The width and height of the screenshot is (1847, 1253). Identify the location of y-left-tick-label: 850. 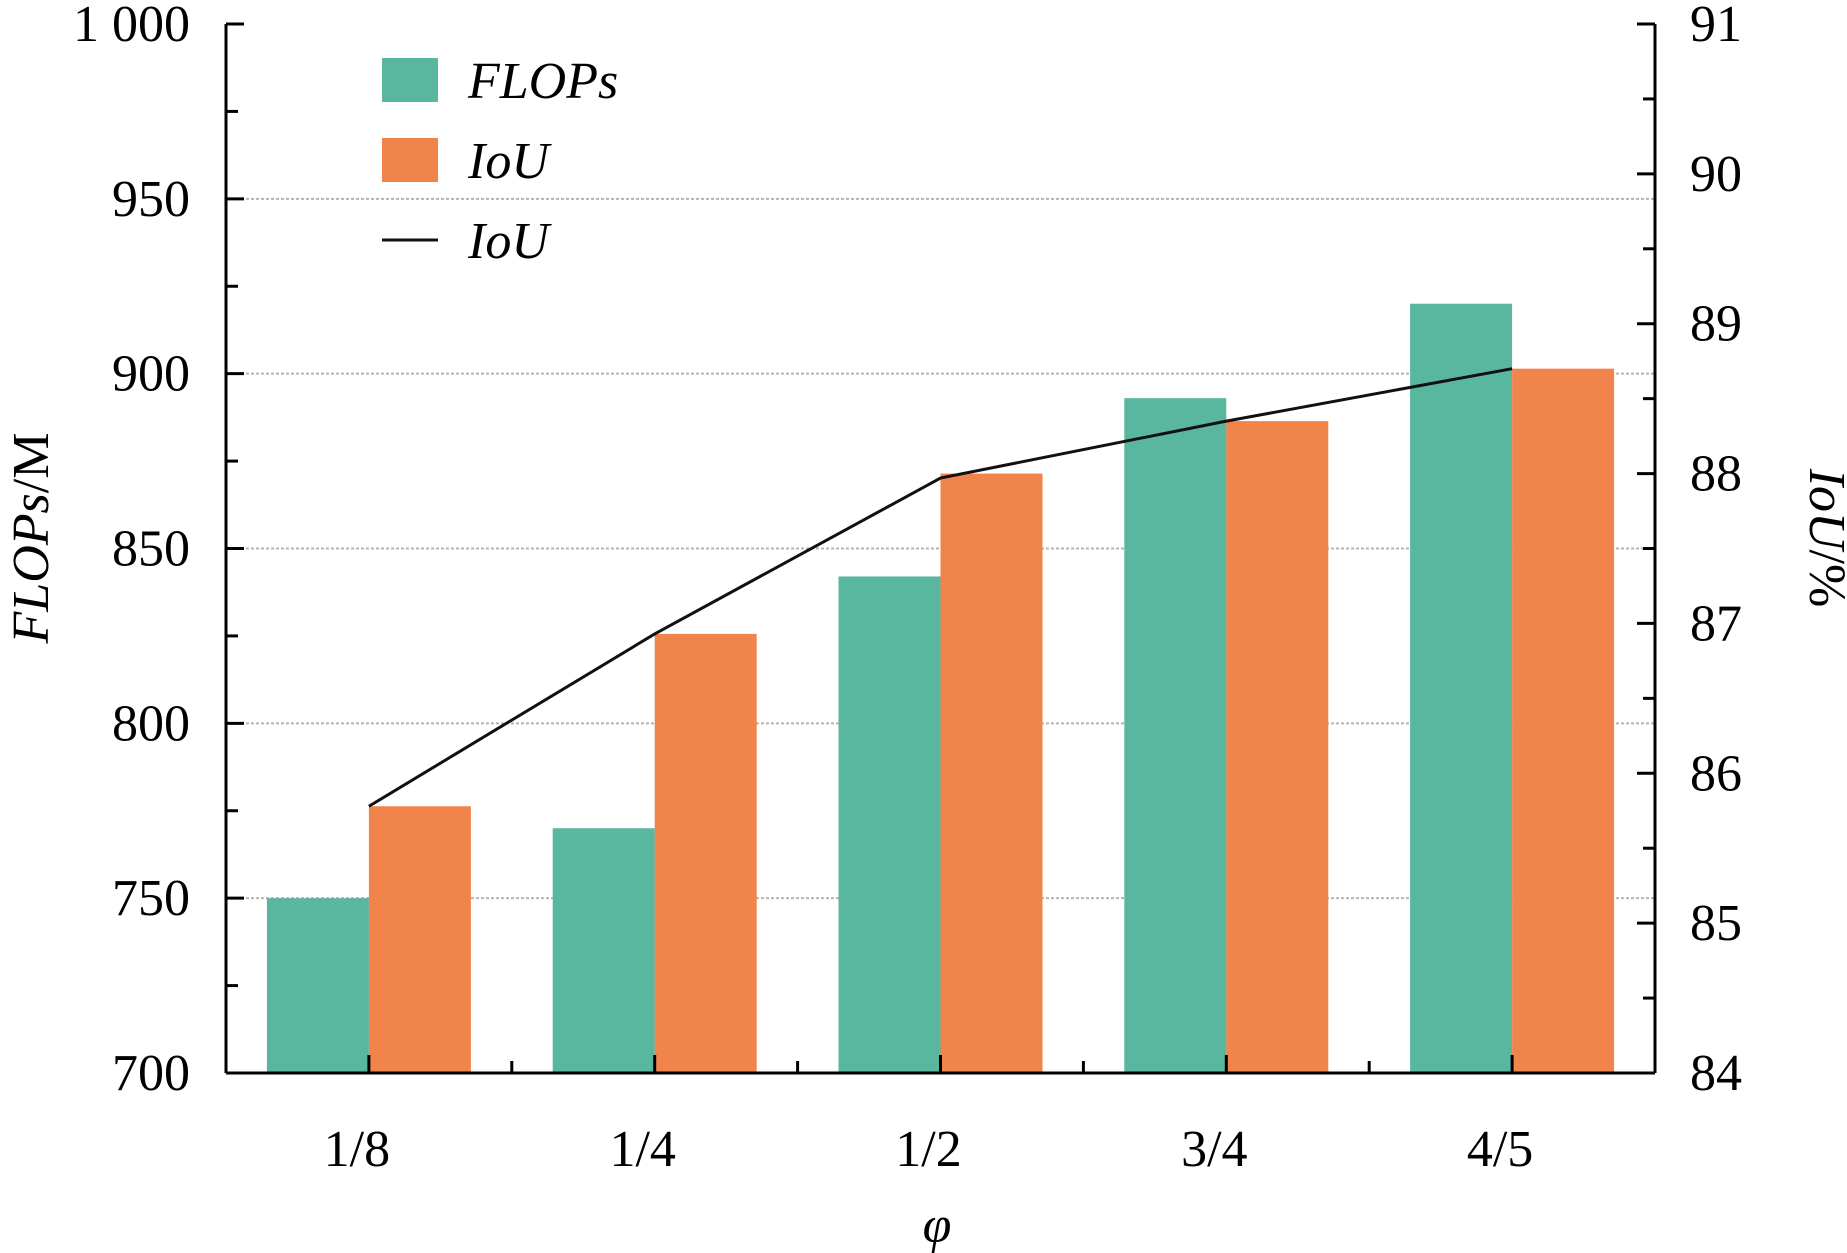
(151, 549).